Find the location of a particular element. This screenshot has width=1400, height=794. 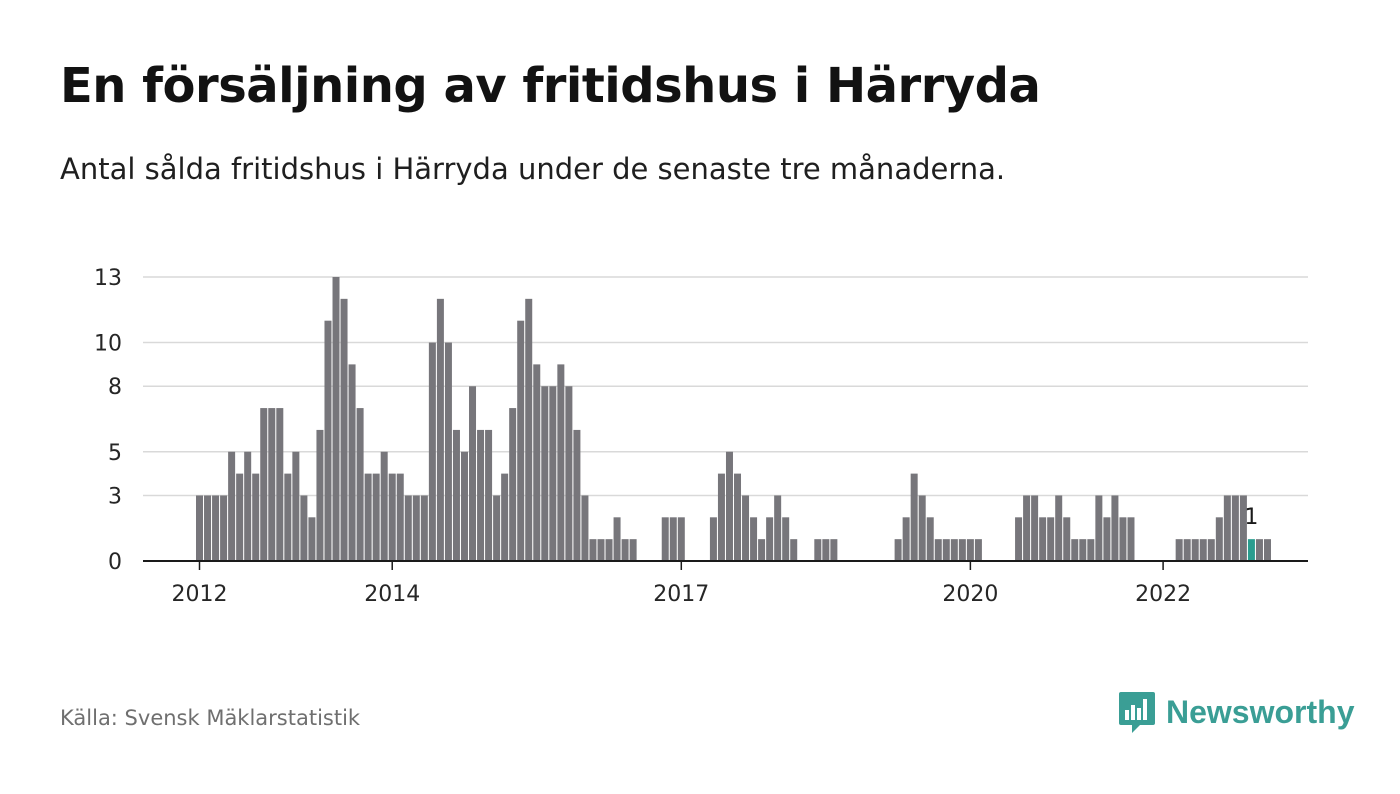

x-tick-label: 2012 is located at coordinates (200, 594).